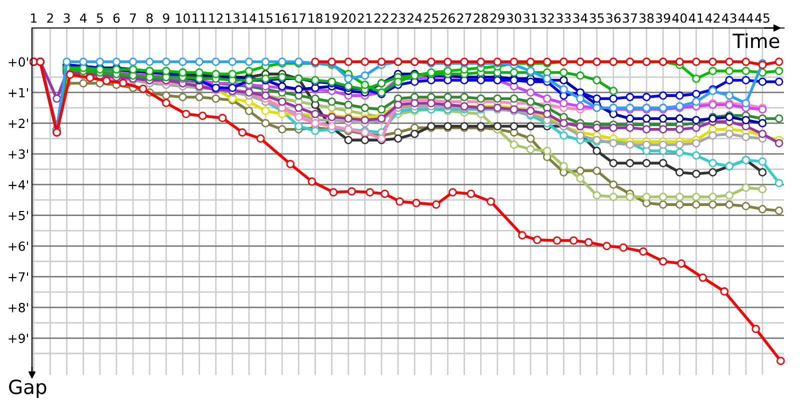 Image resolution: width=800 pixels, height=400 pixels. Describe the element at coordinates (398, 18) in the screenshot. I see `x-tick-label: 23` at that location.